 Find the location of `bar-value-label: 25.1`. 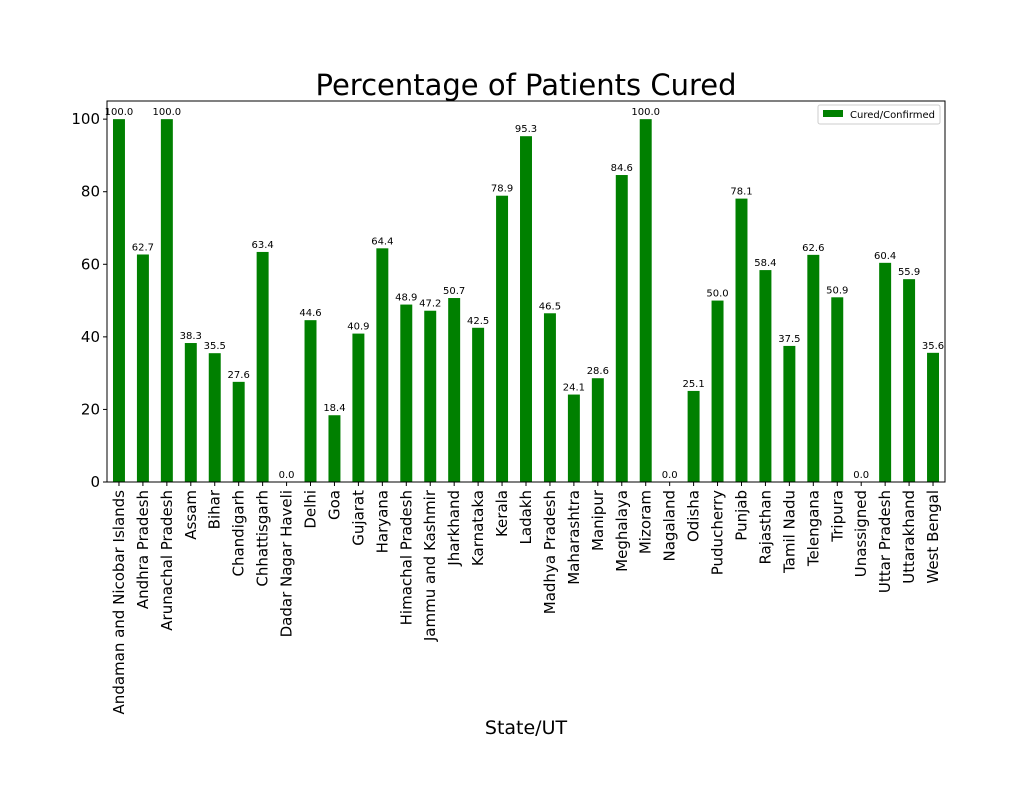

bar-value-label: 25.1 is located at coordinates (693, 384).